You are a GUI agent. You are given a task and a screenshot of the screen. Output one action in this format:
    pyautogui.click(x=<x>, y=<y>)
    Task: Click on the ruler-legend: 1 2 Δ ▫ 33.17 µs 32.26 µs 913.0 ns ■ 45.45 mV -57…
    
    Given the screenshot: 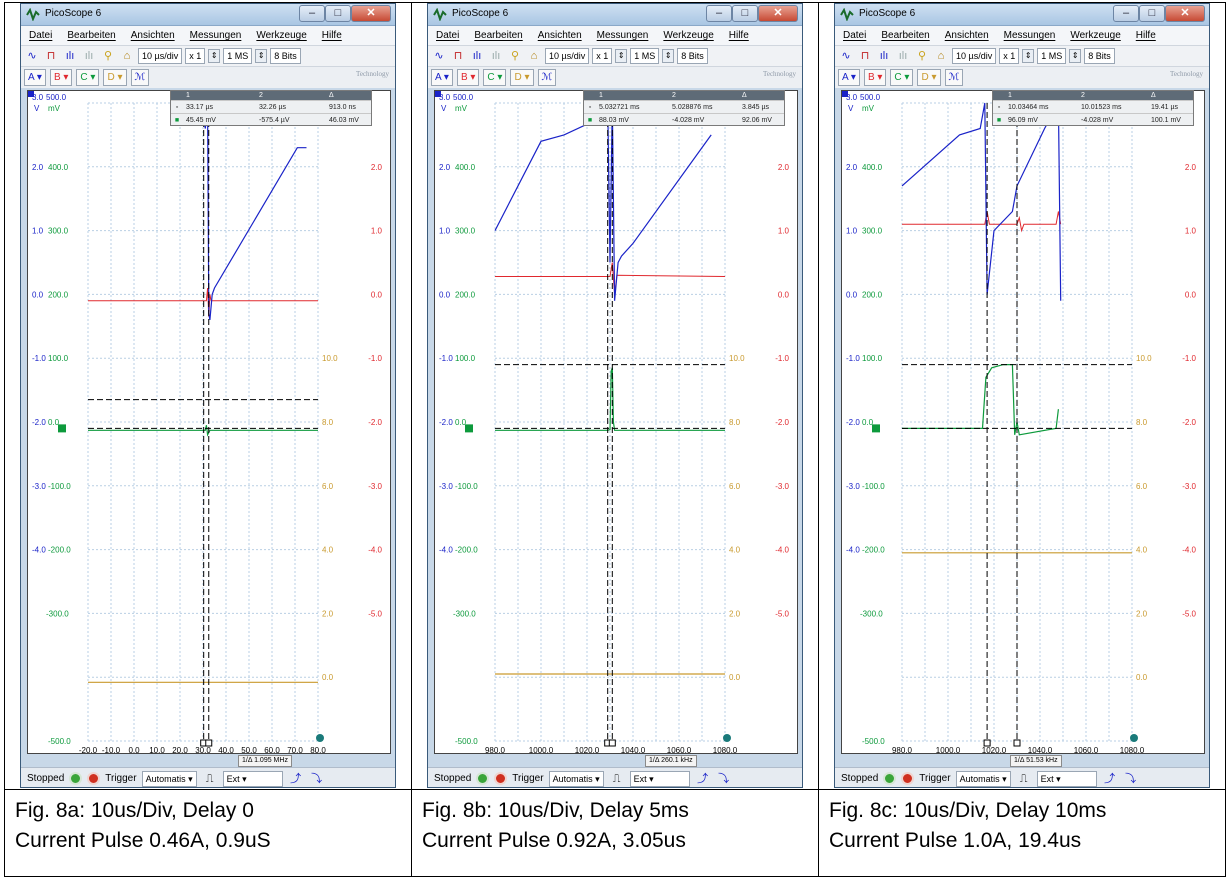 What is the action you would take?
    pyautogui.click(x=271, y=108)
    